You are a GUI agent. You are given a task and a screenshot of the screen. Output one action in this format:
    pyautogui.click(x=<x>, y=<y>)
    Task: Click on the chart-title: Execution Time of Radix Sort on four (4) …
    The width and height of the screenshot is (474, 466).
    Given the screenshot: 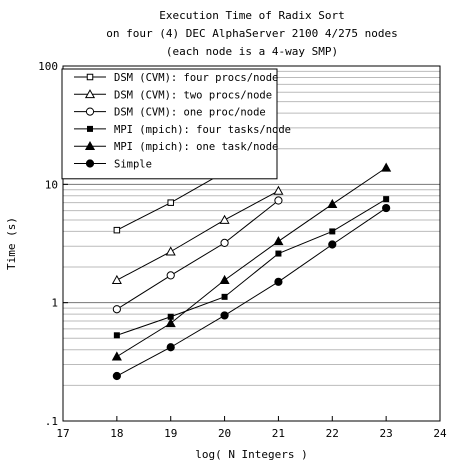 What is the action you would take?
    pyautogui.click(x=251, y=33)
    